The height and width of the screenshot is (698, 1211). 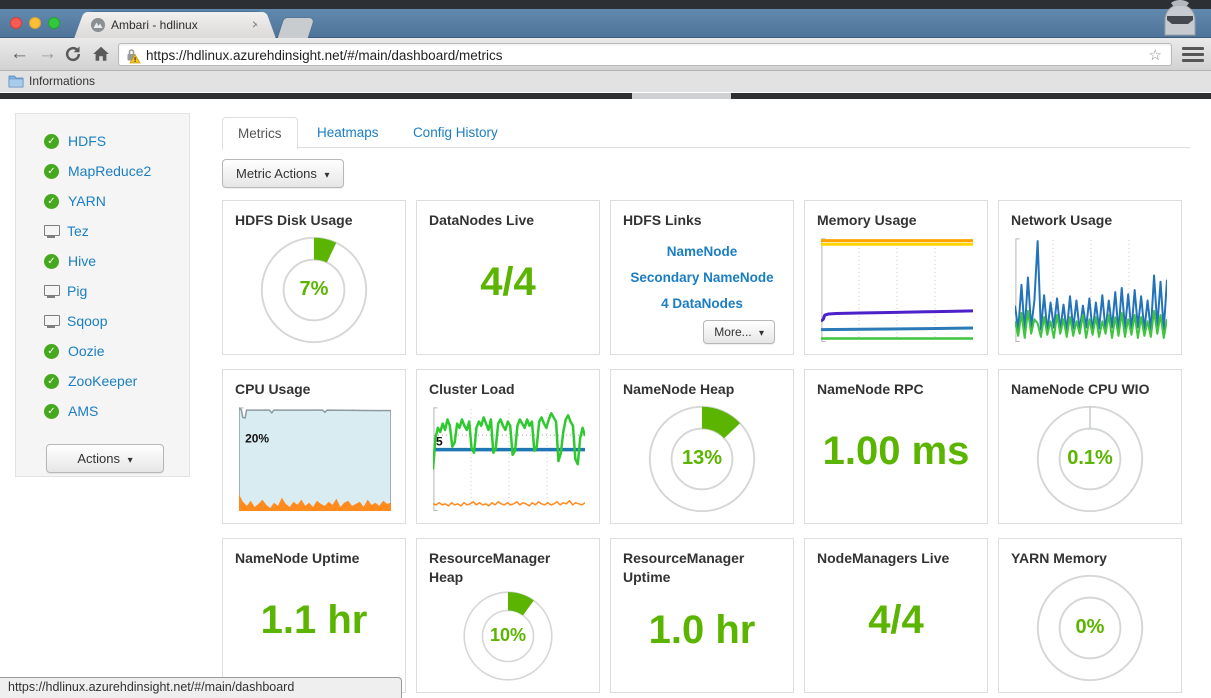 I want to click on widget-network-usage: Network Usage, so click(x=1090, y=277).